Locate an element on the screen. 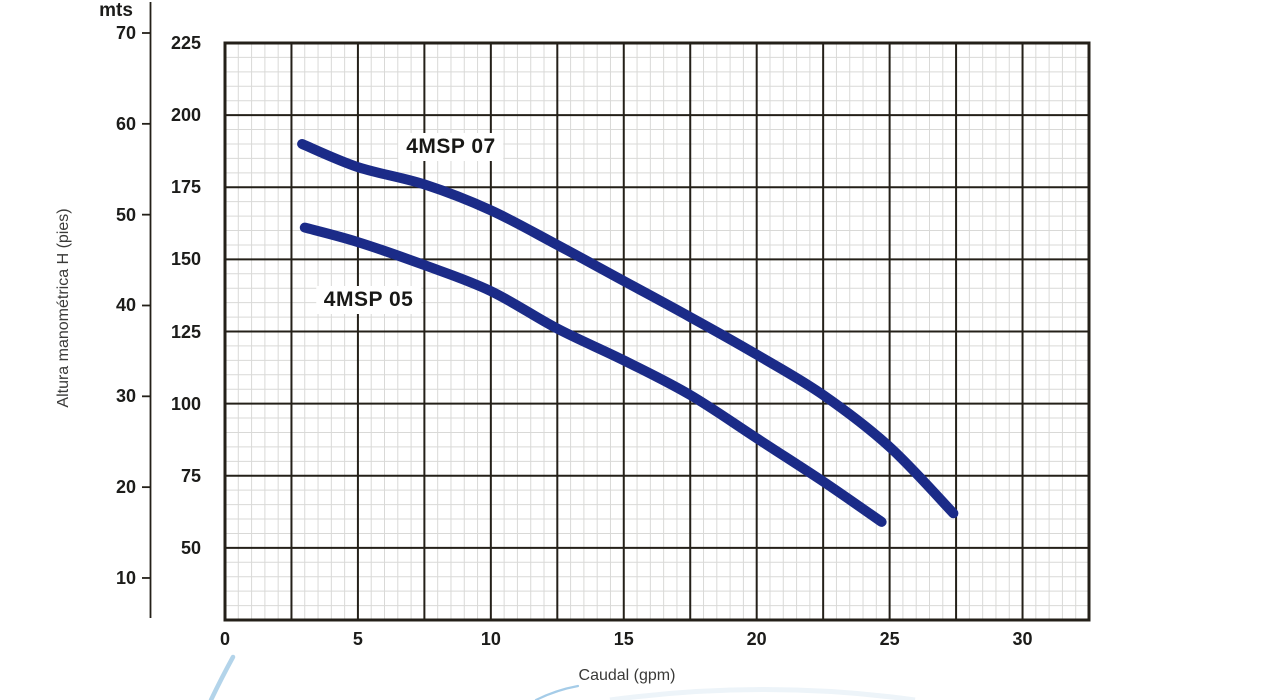  pies-tick-label: 175 is located at coordinates (185, 187).